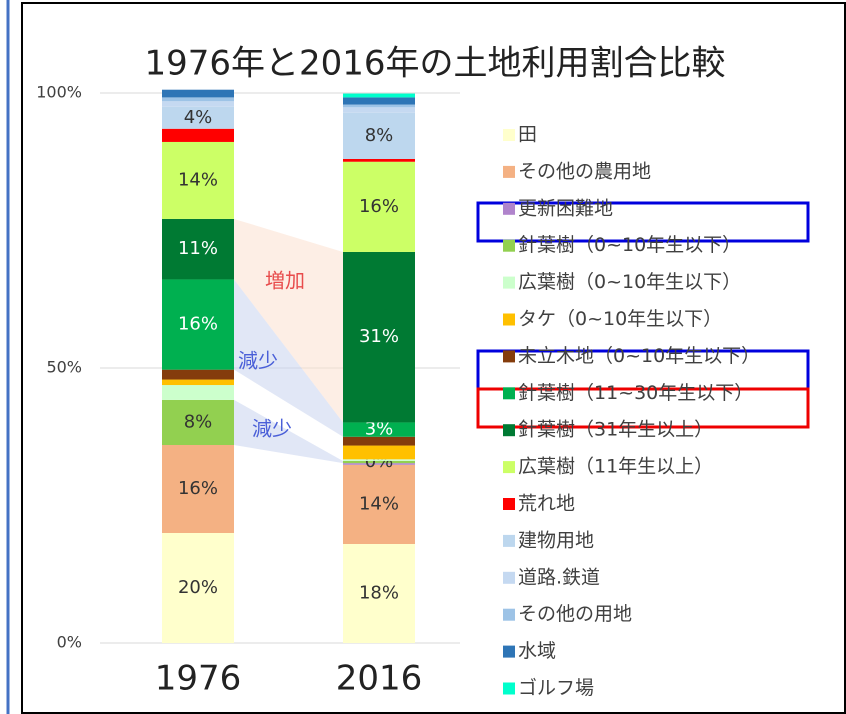  What do you see at coordinates (559, 577) in the screenshot?
I see `legend-label: 道路.鉄道` at bounding box center [559, 577].